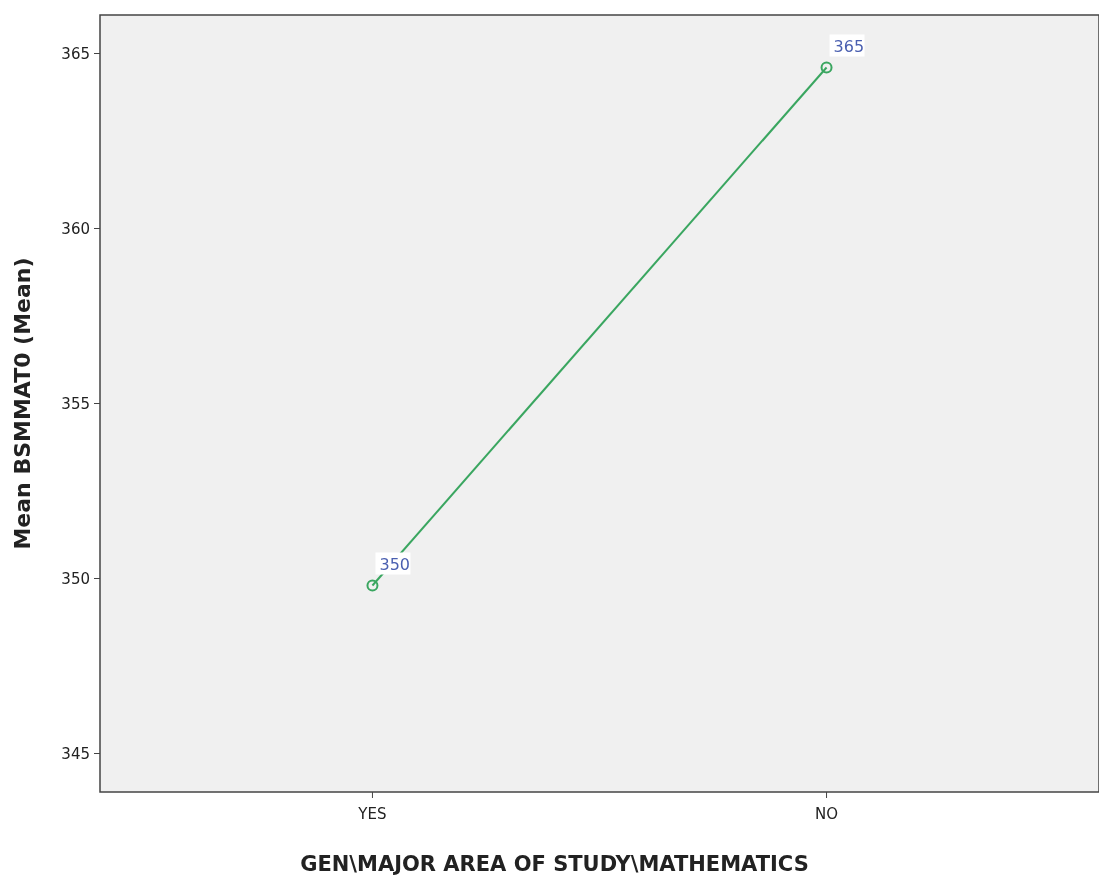  I want to click on data-label: 350, so click(394, 564).